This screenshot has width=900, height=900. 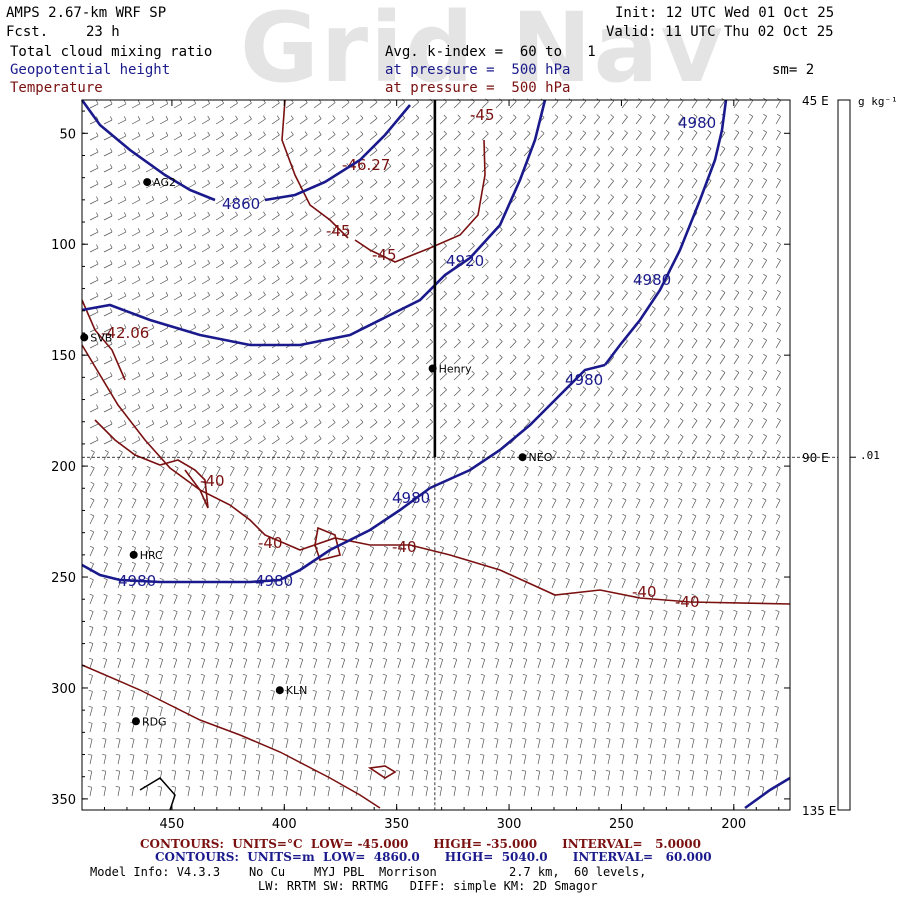 I want to click on y-tick-label: 100, so click(x=63, y=245).